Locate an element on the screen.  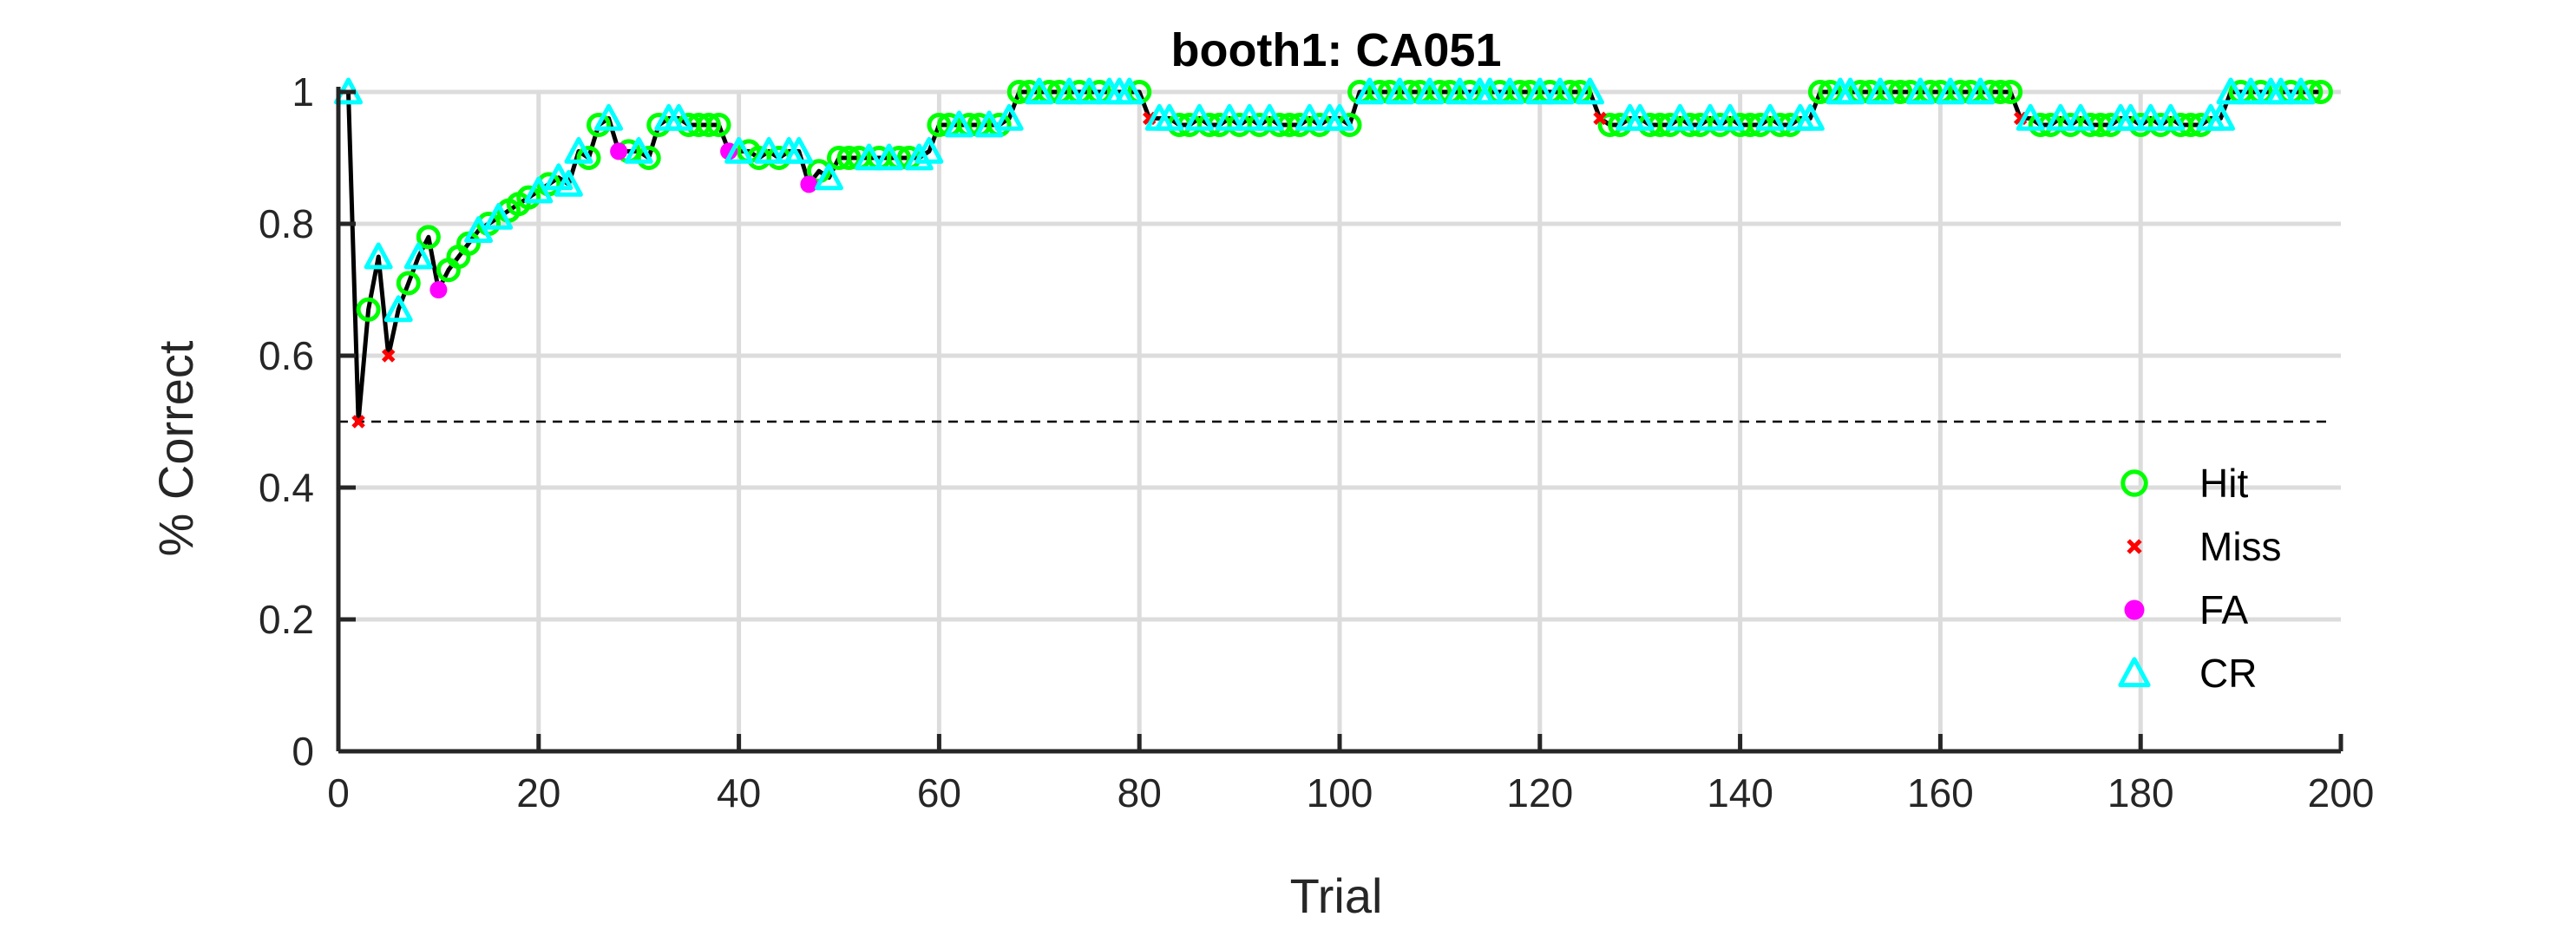
x-tick-label: 100 is located at coordinates (1340, 792).